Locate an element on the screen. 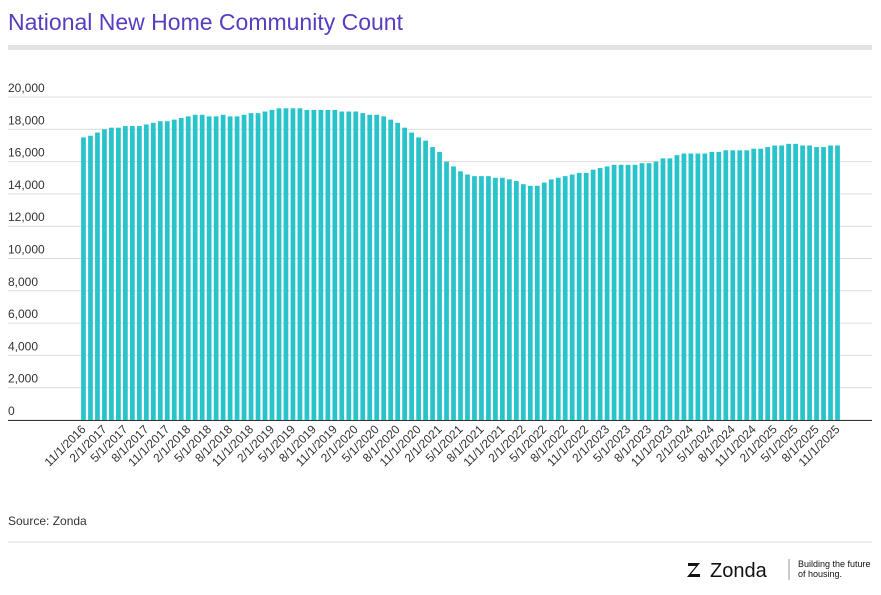 The width and height of the screenshot is (881, 595). brand: Zonda is located at coordinates (739, 571).